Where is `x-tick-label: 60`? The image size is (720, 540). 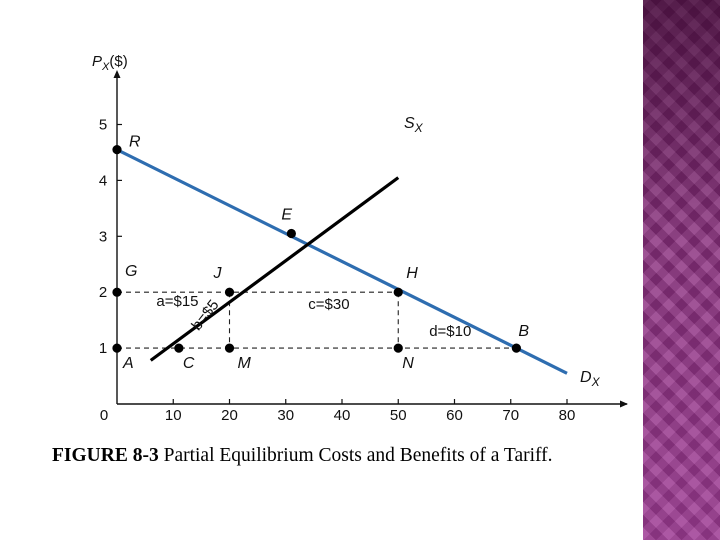
x-tick-label: 60 is located at coordinates (454, 415).